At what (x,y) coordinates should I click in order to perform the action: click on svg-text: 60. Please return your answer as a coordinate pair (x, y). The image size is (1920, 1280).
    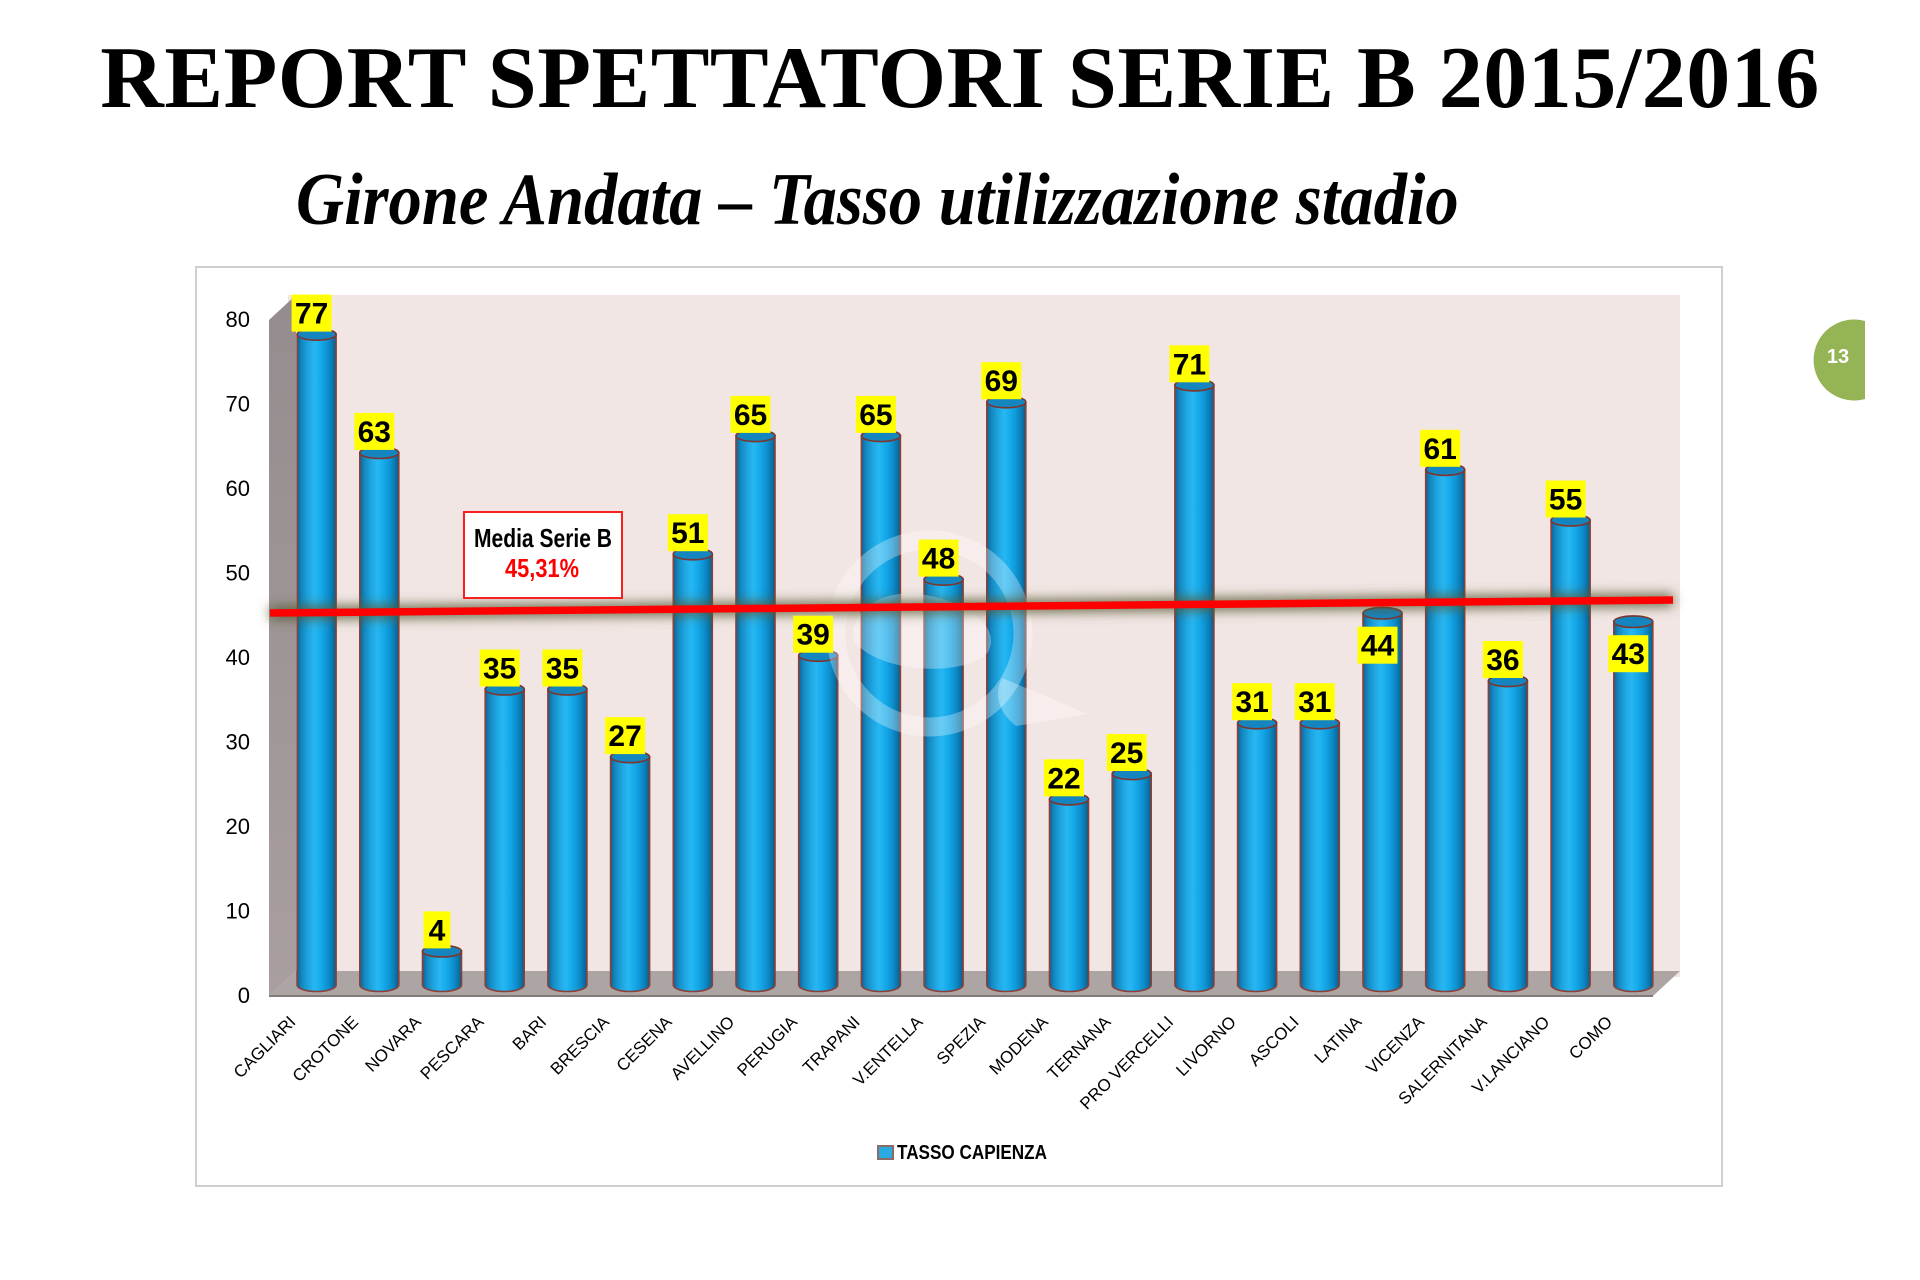
    Looking at the image, I should click on (238, 488).